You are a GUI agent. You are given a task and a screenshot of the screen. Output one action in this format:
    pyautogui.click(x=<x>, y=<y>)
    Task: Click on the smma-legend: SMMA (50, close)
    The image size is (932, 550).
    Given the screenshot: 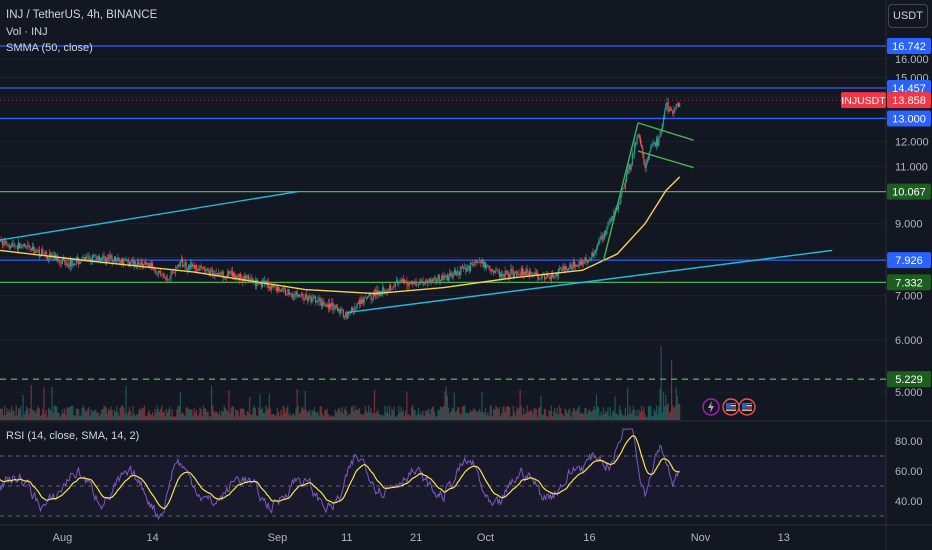 What is the action you would take?
    pyautogui.click(x=49, y=48)
    